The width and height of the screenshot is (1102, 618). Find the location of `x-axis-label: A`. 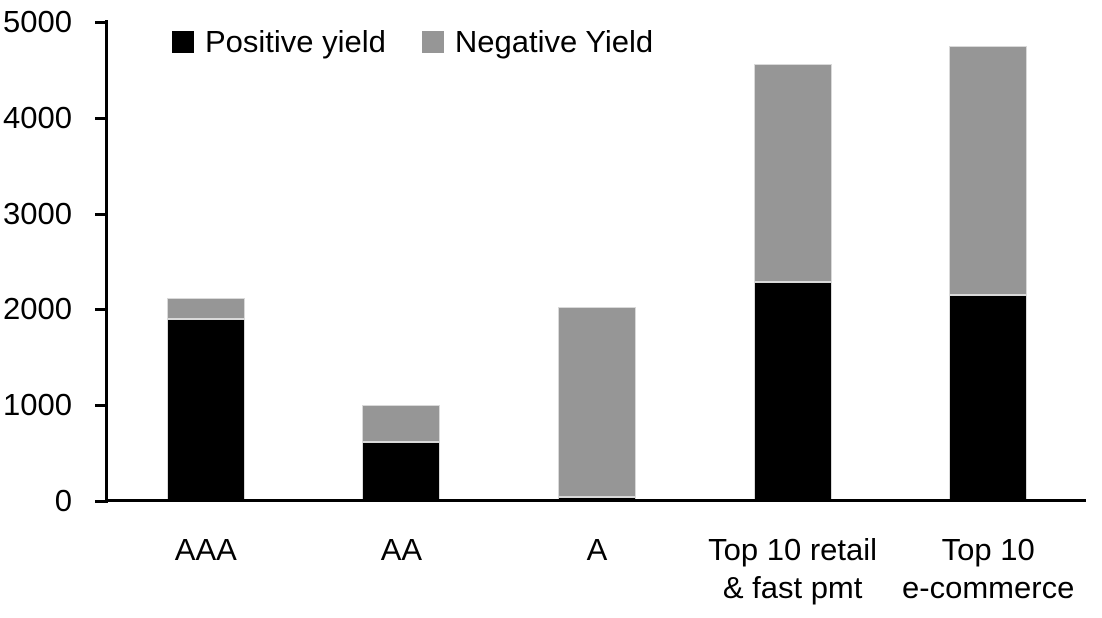

x-axis-label: A is located at coordinates (597, 549).